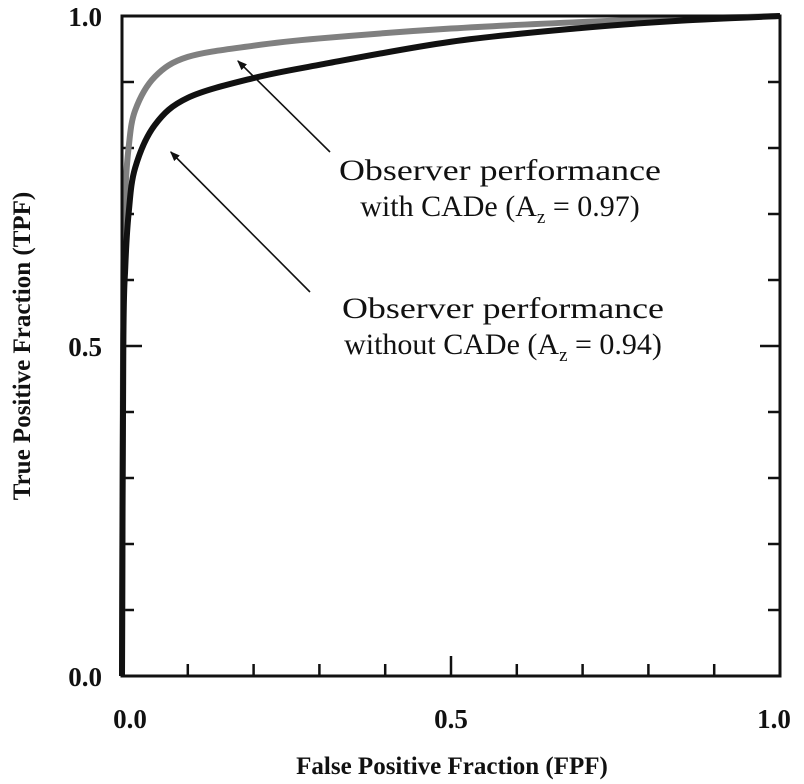  What do you see at coordinates (503, 347) in the screenshot?
I see `annotation-without-cade-line2: without CADe (Az = 0.94)` at bounding box center [503, 347].